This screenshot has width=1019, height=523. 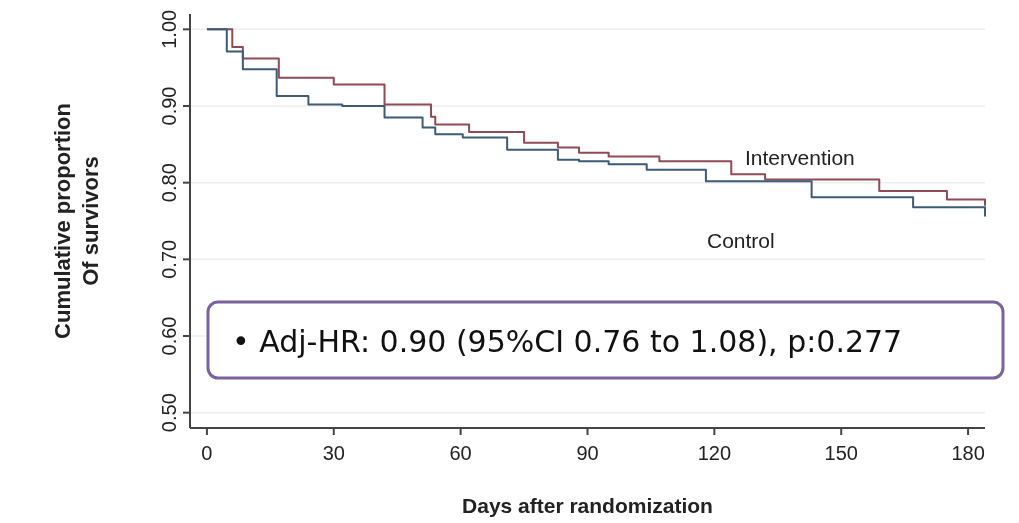 What do you see at coordinates (169, 336) in the screenshot?
I see `y-tick-label: 0.60` at bounding box center [169, 336].